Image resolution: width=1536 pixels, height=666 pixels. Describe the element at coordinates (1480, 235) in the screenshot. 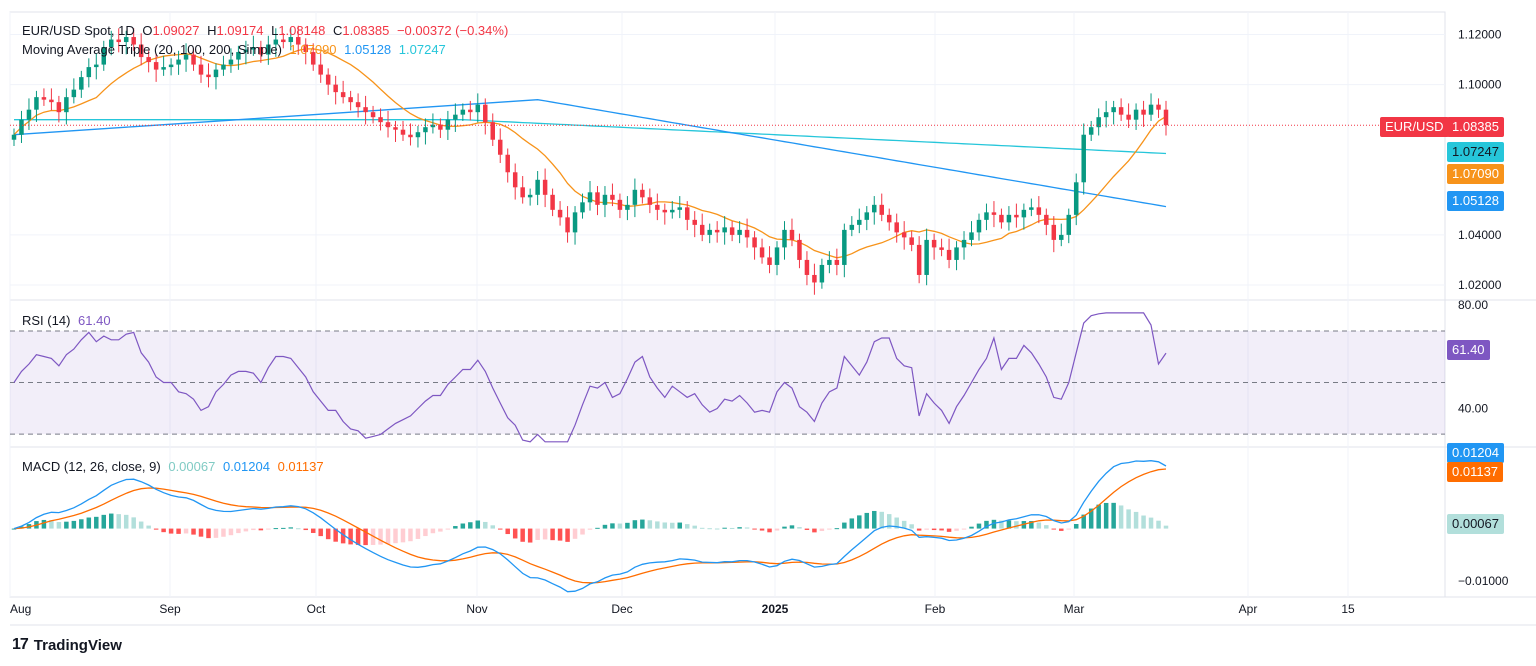

I see `price-tick-label: 1.04000` at that location.